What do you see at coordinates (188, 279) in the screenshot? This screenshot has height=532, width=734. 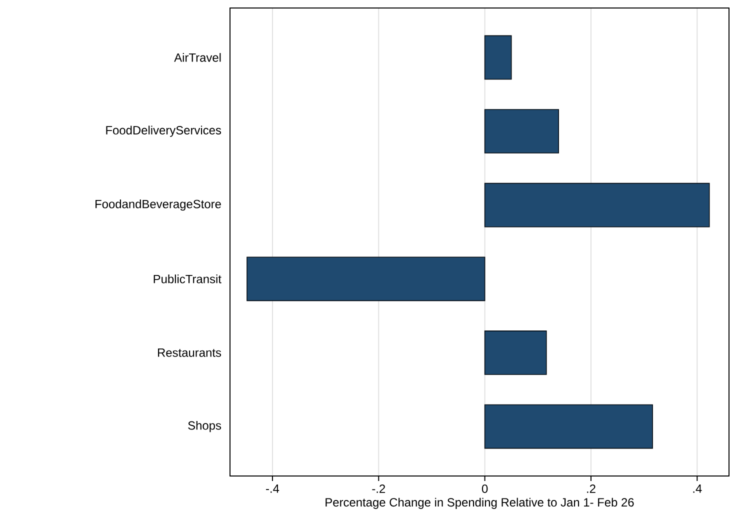 I see `y-tick-label: PublicTransit` at bounding box center [188, 279].